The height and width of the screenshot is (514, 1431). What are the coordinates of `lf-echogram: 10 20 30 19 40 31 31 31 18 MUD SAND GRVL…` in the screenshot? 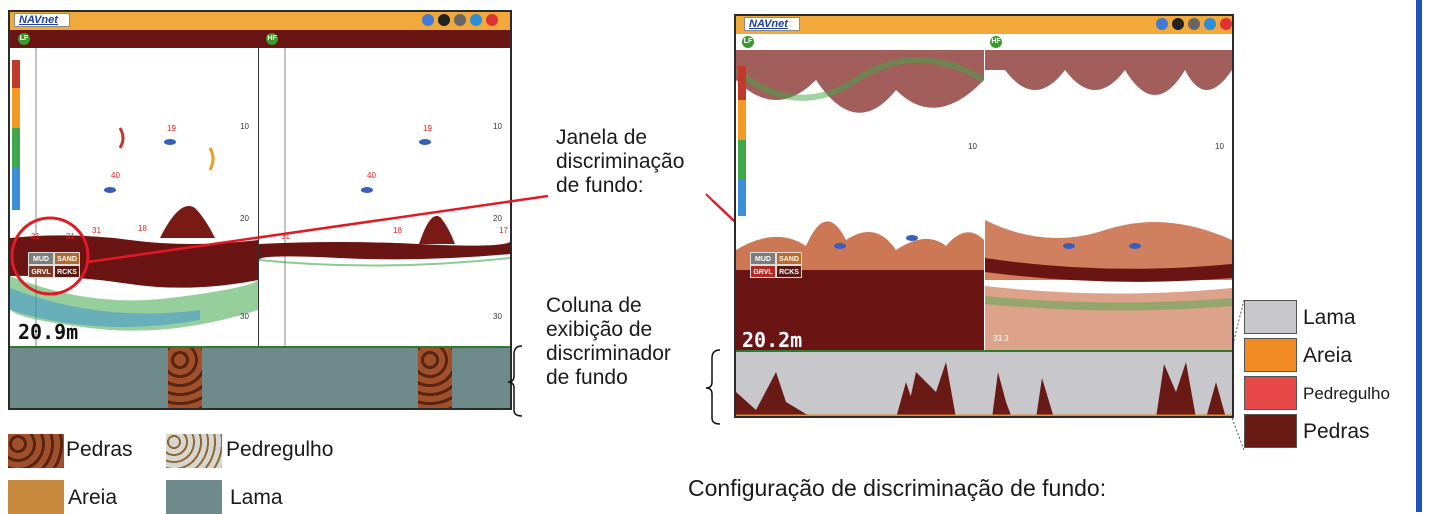 It's located at (134, 197).